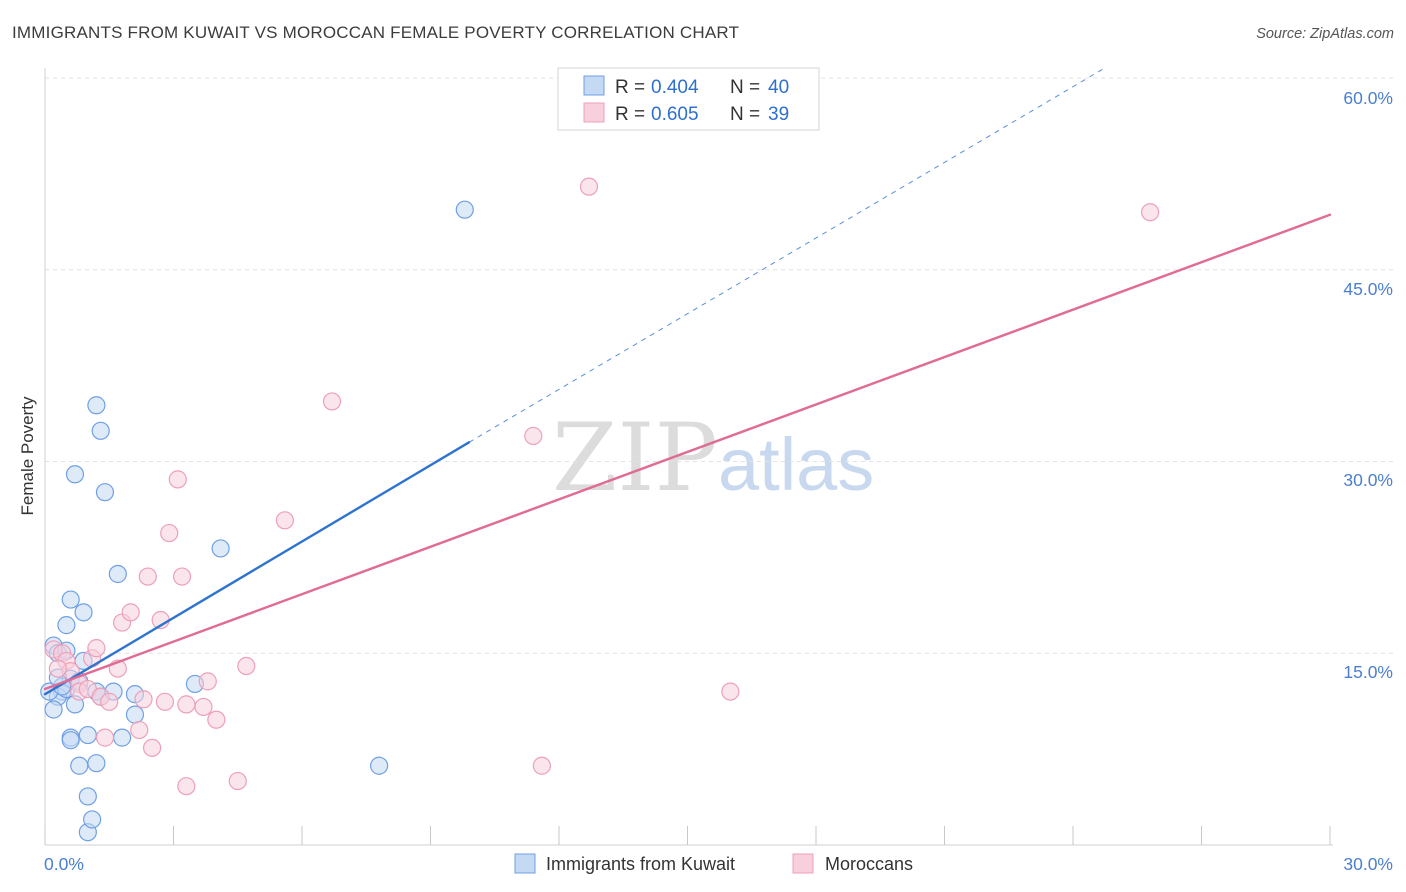  What do you see at coordinates (1368, 385) in the screenshot?
I see `y-tick-labels: 60.0% 45.0% 30.0% 15.0%` at bounding box center [1368, 385].